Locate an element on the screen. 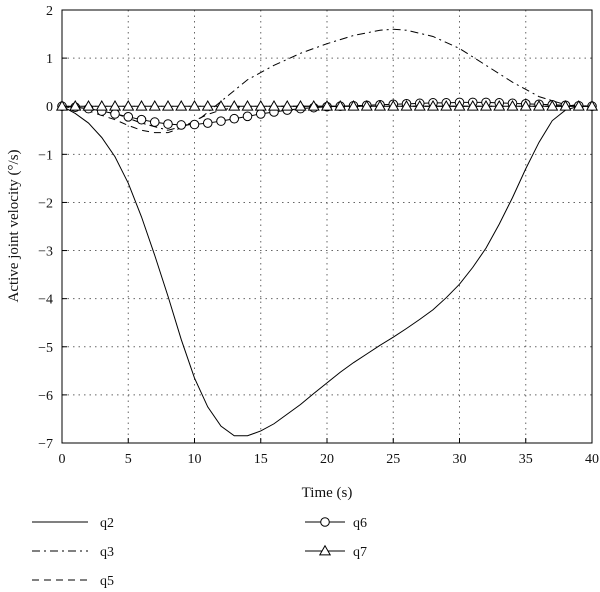 This screenshot has height=592, width=600. x-axis-label: Time (s) is located at coordinates (327, 493).